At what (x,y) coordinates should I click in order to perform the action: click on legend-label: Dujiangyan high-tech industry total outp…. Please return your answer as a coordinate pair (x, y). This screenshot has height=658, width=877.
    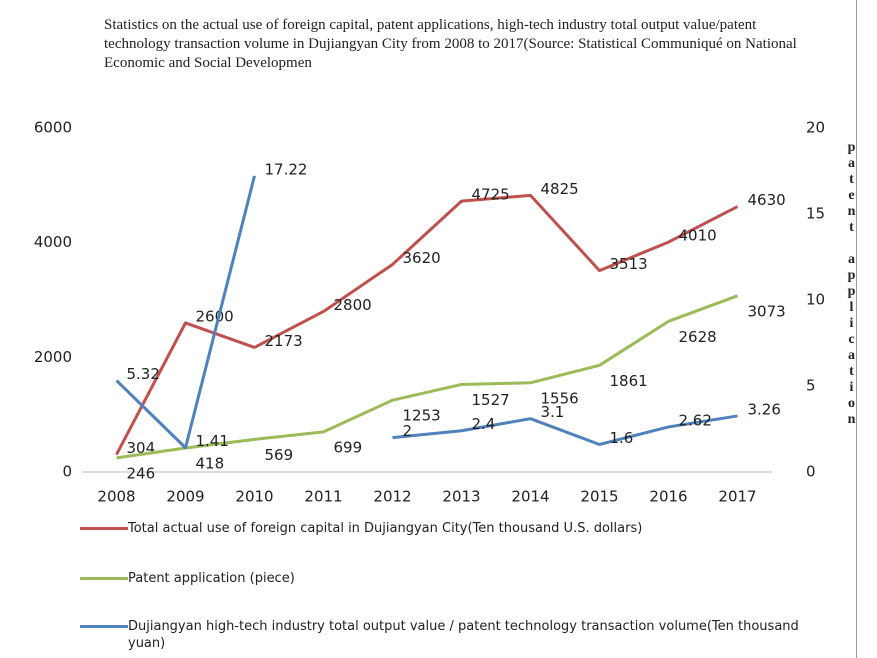
    Looking at the image, I should click on (463, 635).